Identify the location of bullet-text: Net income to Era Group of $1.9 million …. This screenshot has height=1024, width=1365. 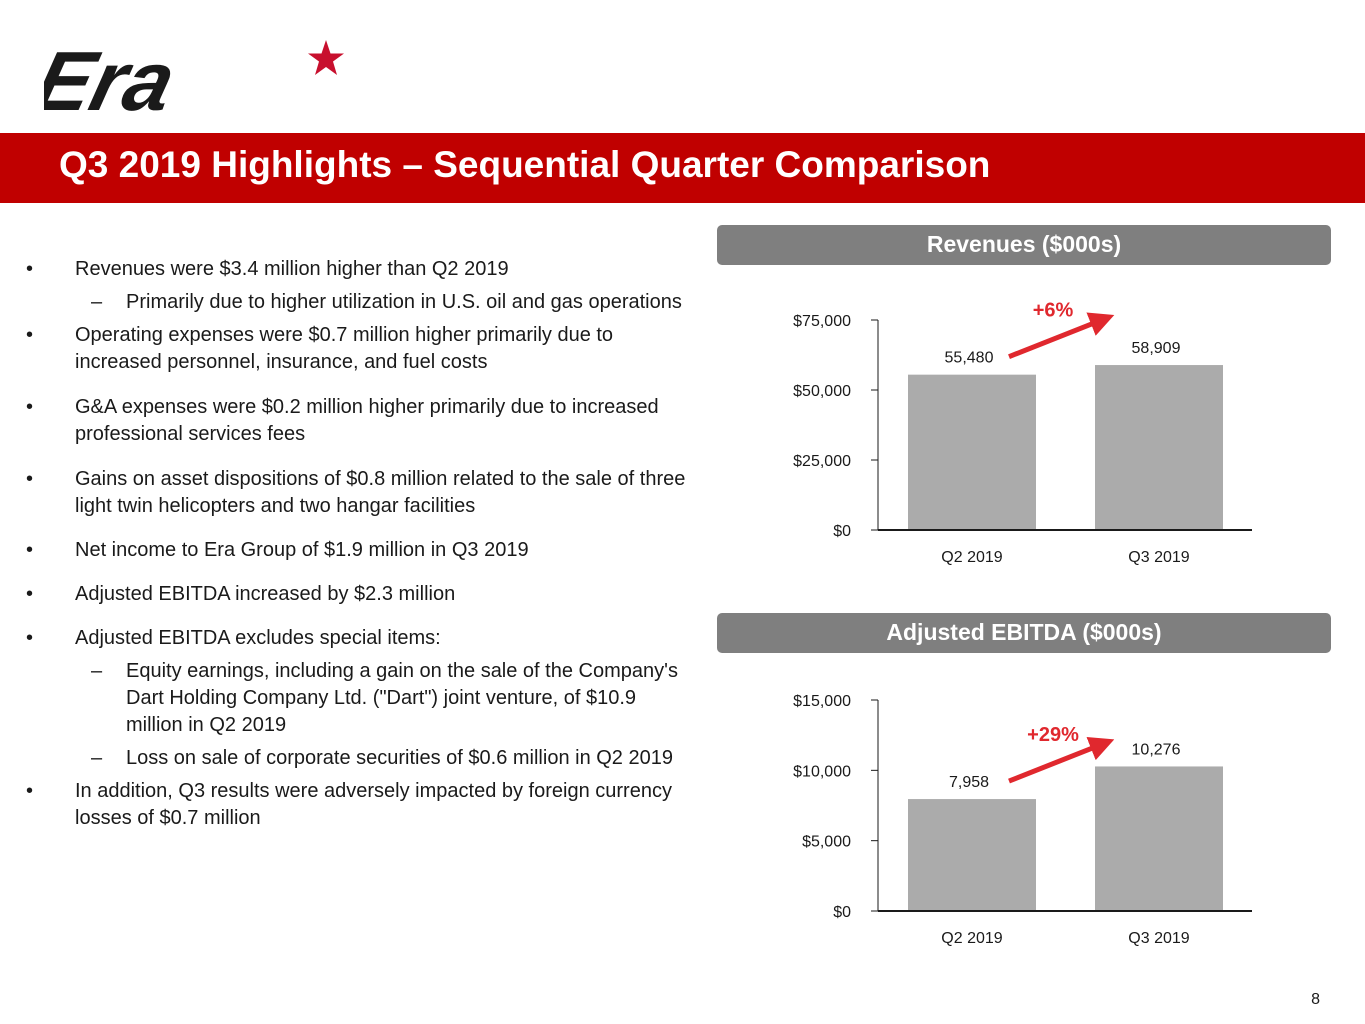
(302, 550).